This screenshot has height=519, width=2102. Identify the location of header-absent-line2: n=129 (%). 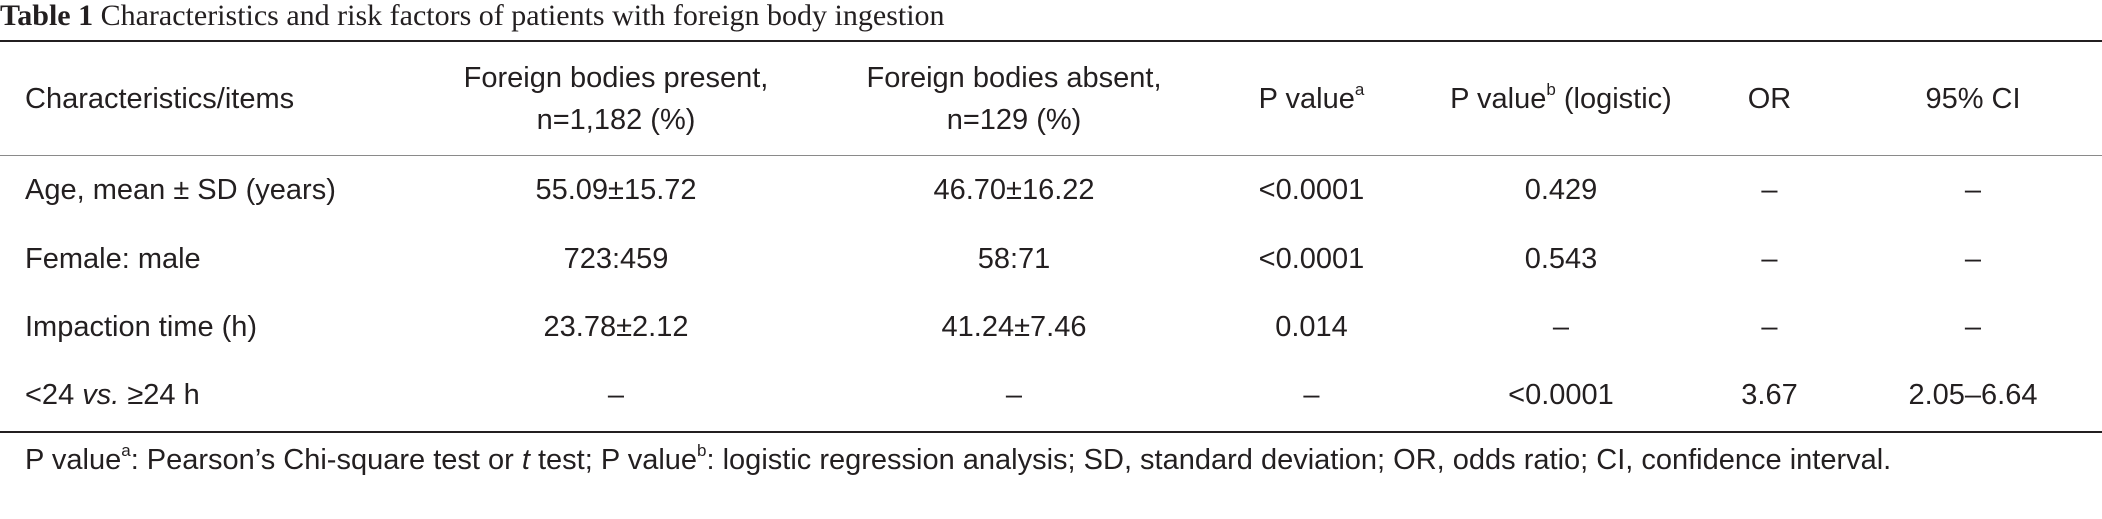
(1014, 119).